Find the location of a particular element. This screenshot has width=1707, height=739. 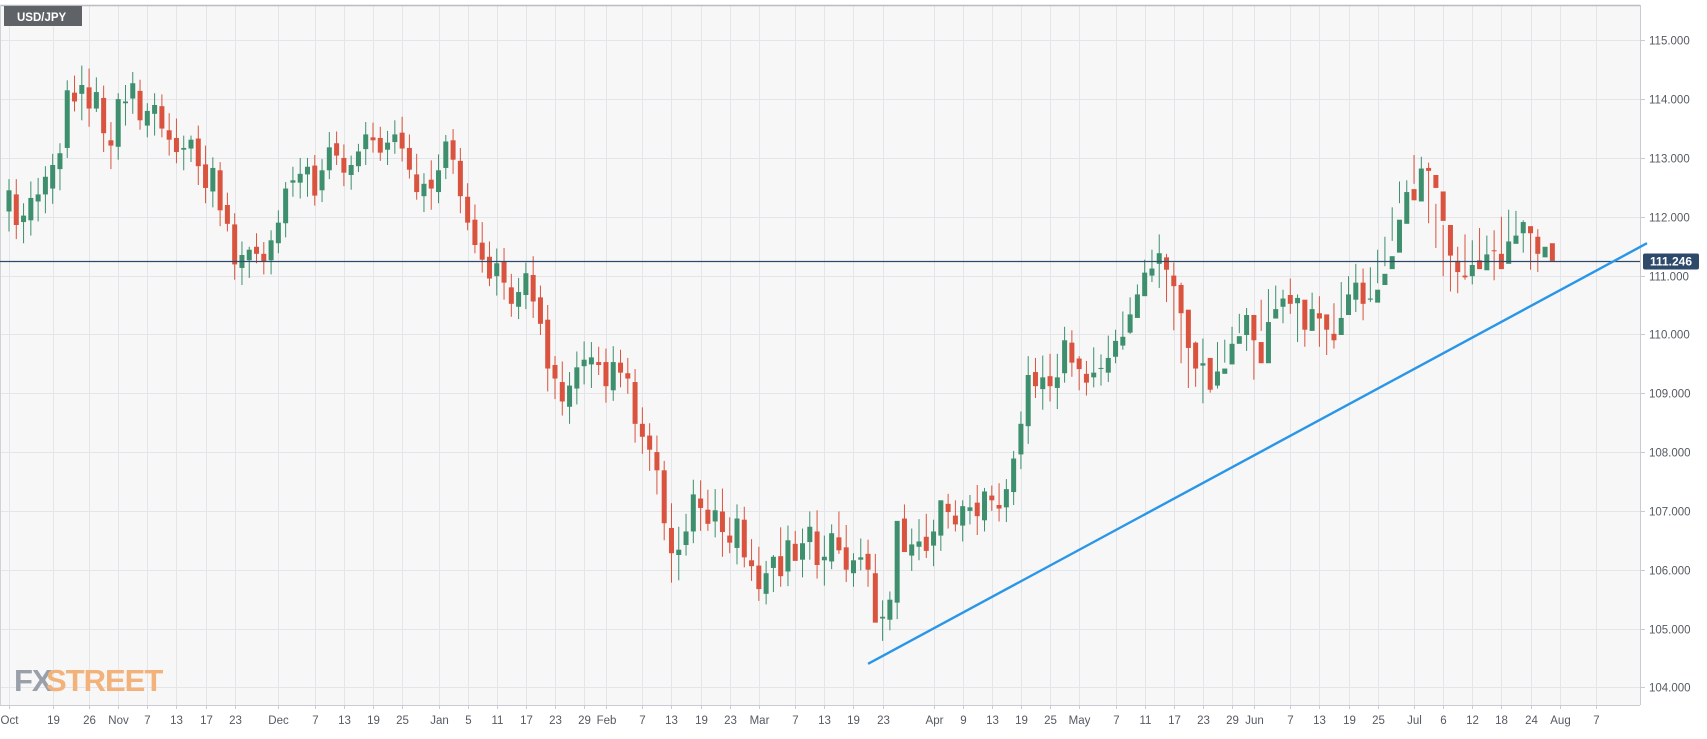

x-tick-label: 11 is located at coordinates (498, 721).